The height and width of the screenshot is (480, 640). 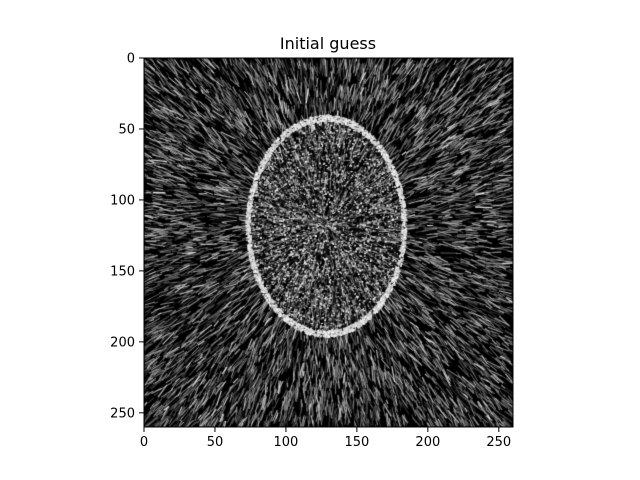 I want to click on x-tick-label: 250, so click(x=498, y=442).